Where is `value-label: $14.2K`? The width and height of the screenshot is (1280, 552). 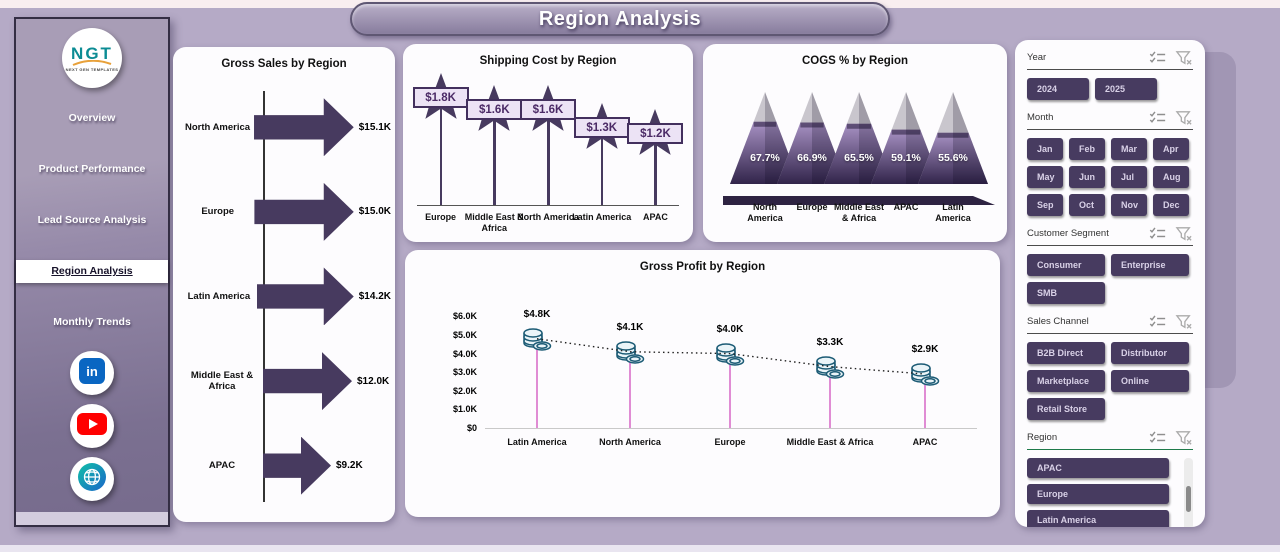
value-label: $14.2K is located at coordinates (374, 296).